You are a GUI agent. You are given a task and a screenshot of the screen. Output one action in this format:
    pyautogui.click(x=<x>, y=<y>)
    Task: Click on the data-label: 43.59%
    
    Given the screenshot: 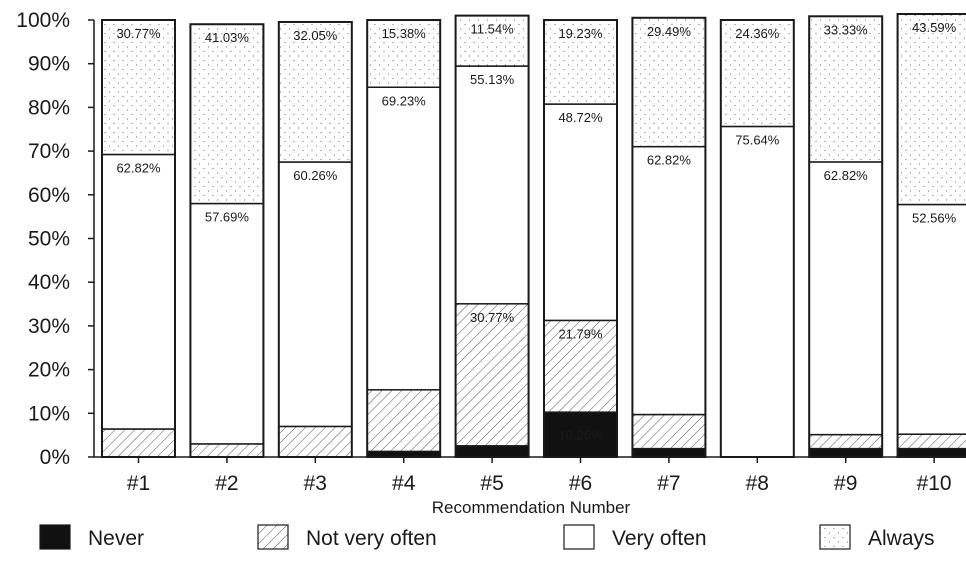 What is the action you would take?
    pyautogui.click(x=934, y=27)
    